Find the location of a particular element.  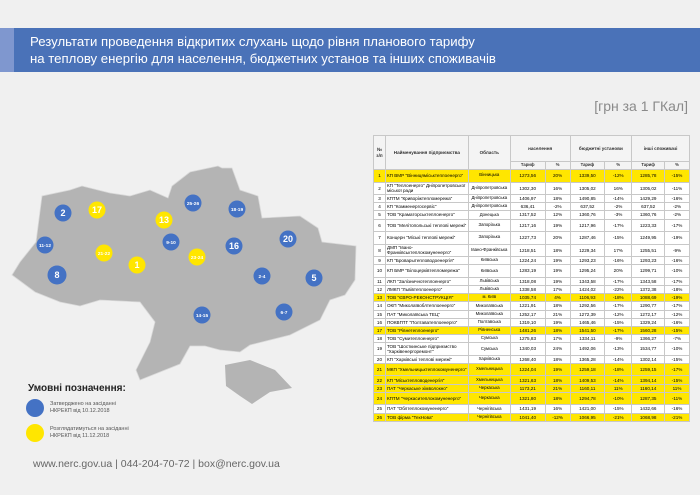

company-name: КП "Міськтепловоденергія" is located at coordinates (426, 380).